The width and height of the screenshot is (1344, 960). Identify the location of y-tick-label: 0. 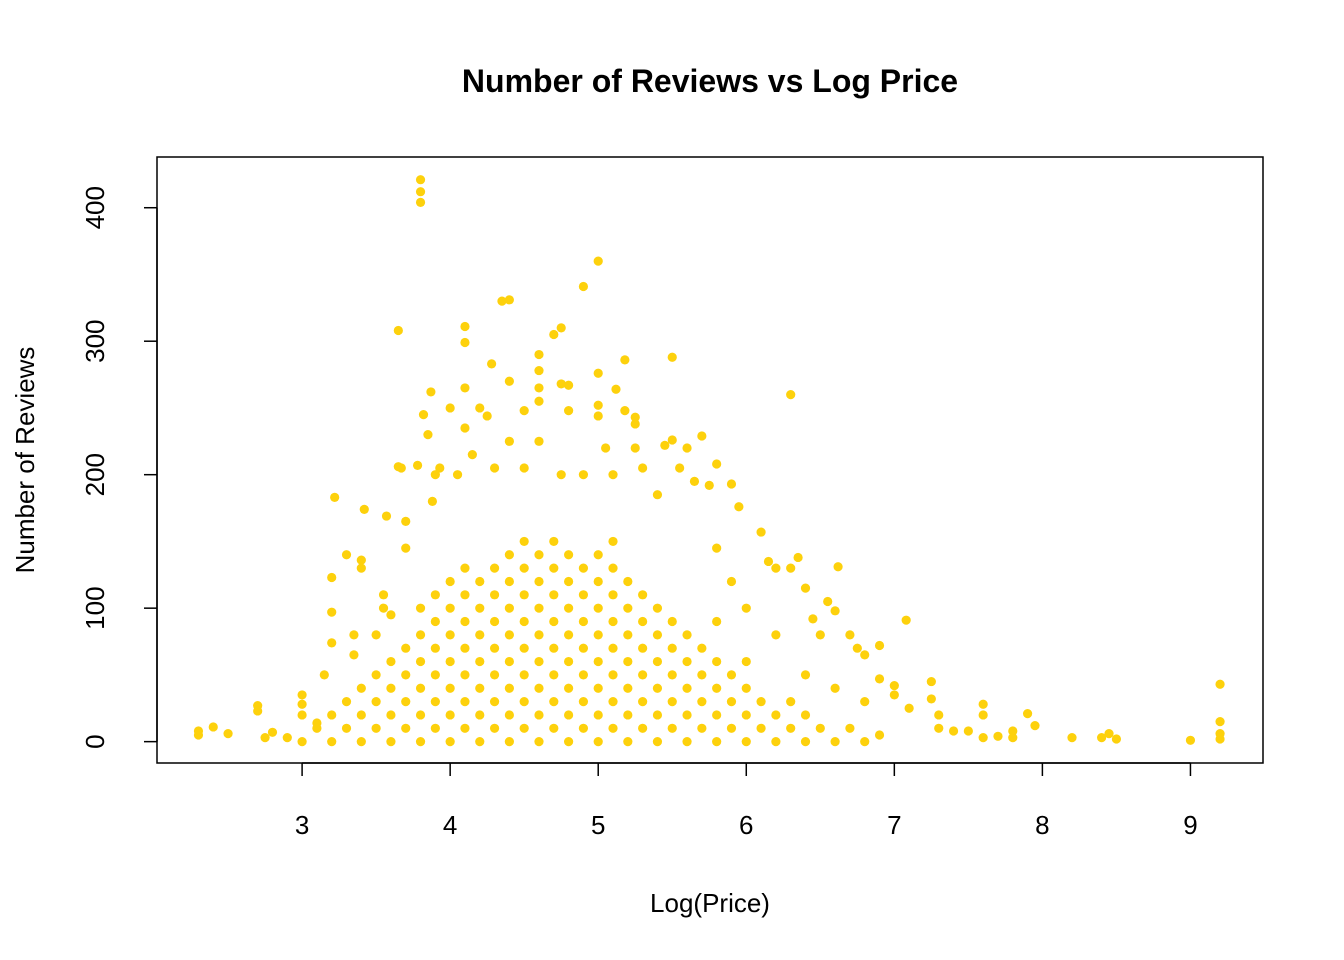
(95, 741).